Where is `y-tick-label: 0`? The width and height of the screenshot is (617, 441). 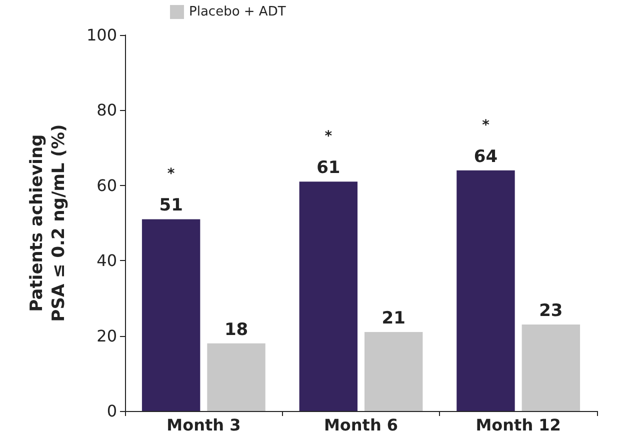
y-tick-label: 0 is located at coordinates (111, 411).